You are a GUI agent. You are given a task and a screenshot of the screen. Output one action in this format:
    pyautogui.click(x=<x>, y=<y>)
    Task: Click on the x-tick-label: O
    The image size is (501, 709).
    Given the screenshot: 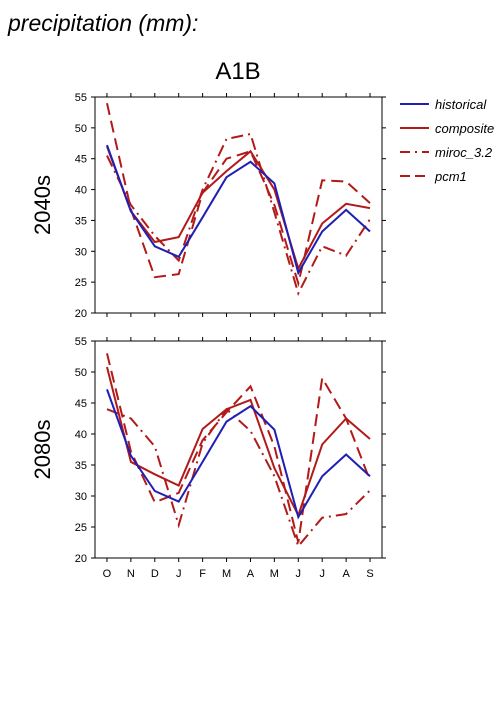 What is the action you would take?
    pyautogui.click(x=107, y=574)
    